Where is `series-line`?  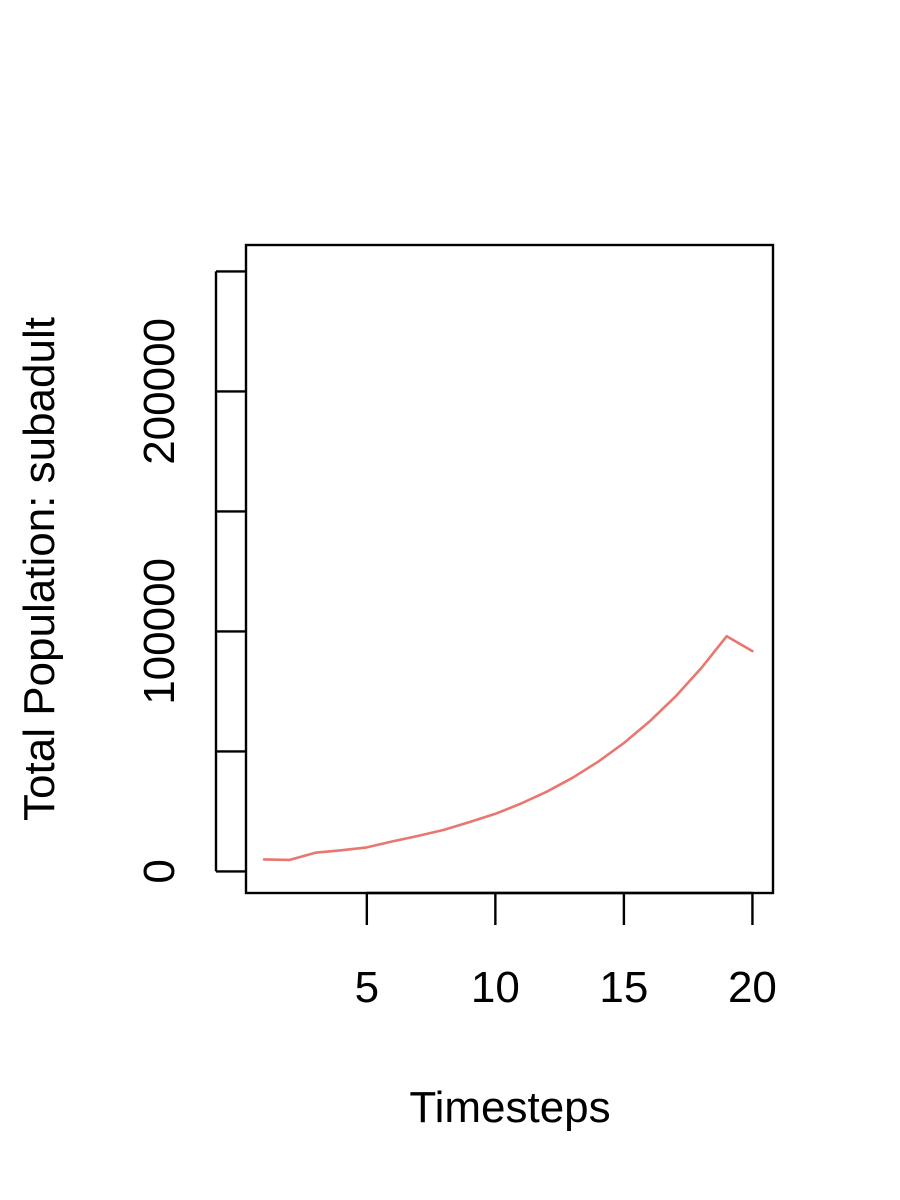
series-line is located at coordinates (508, 748).